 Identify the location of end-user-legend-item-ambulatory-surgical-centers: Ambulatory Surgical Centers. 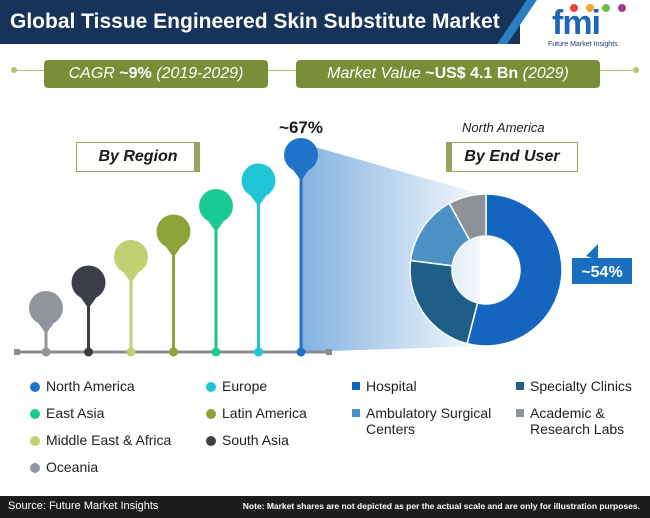
(427, 421).